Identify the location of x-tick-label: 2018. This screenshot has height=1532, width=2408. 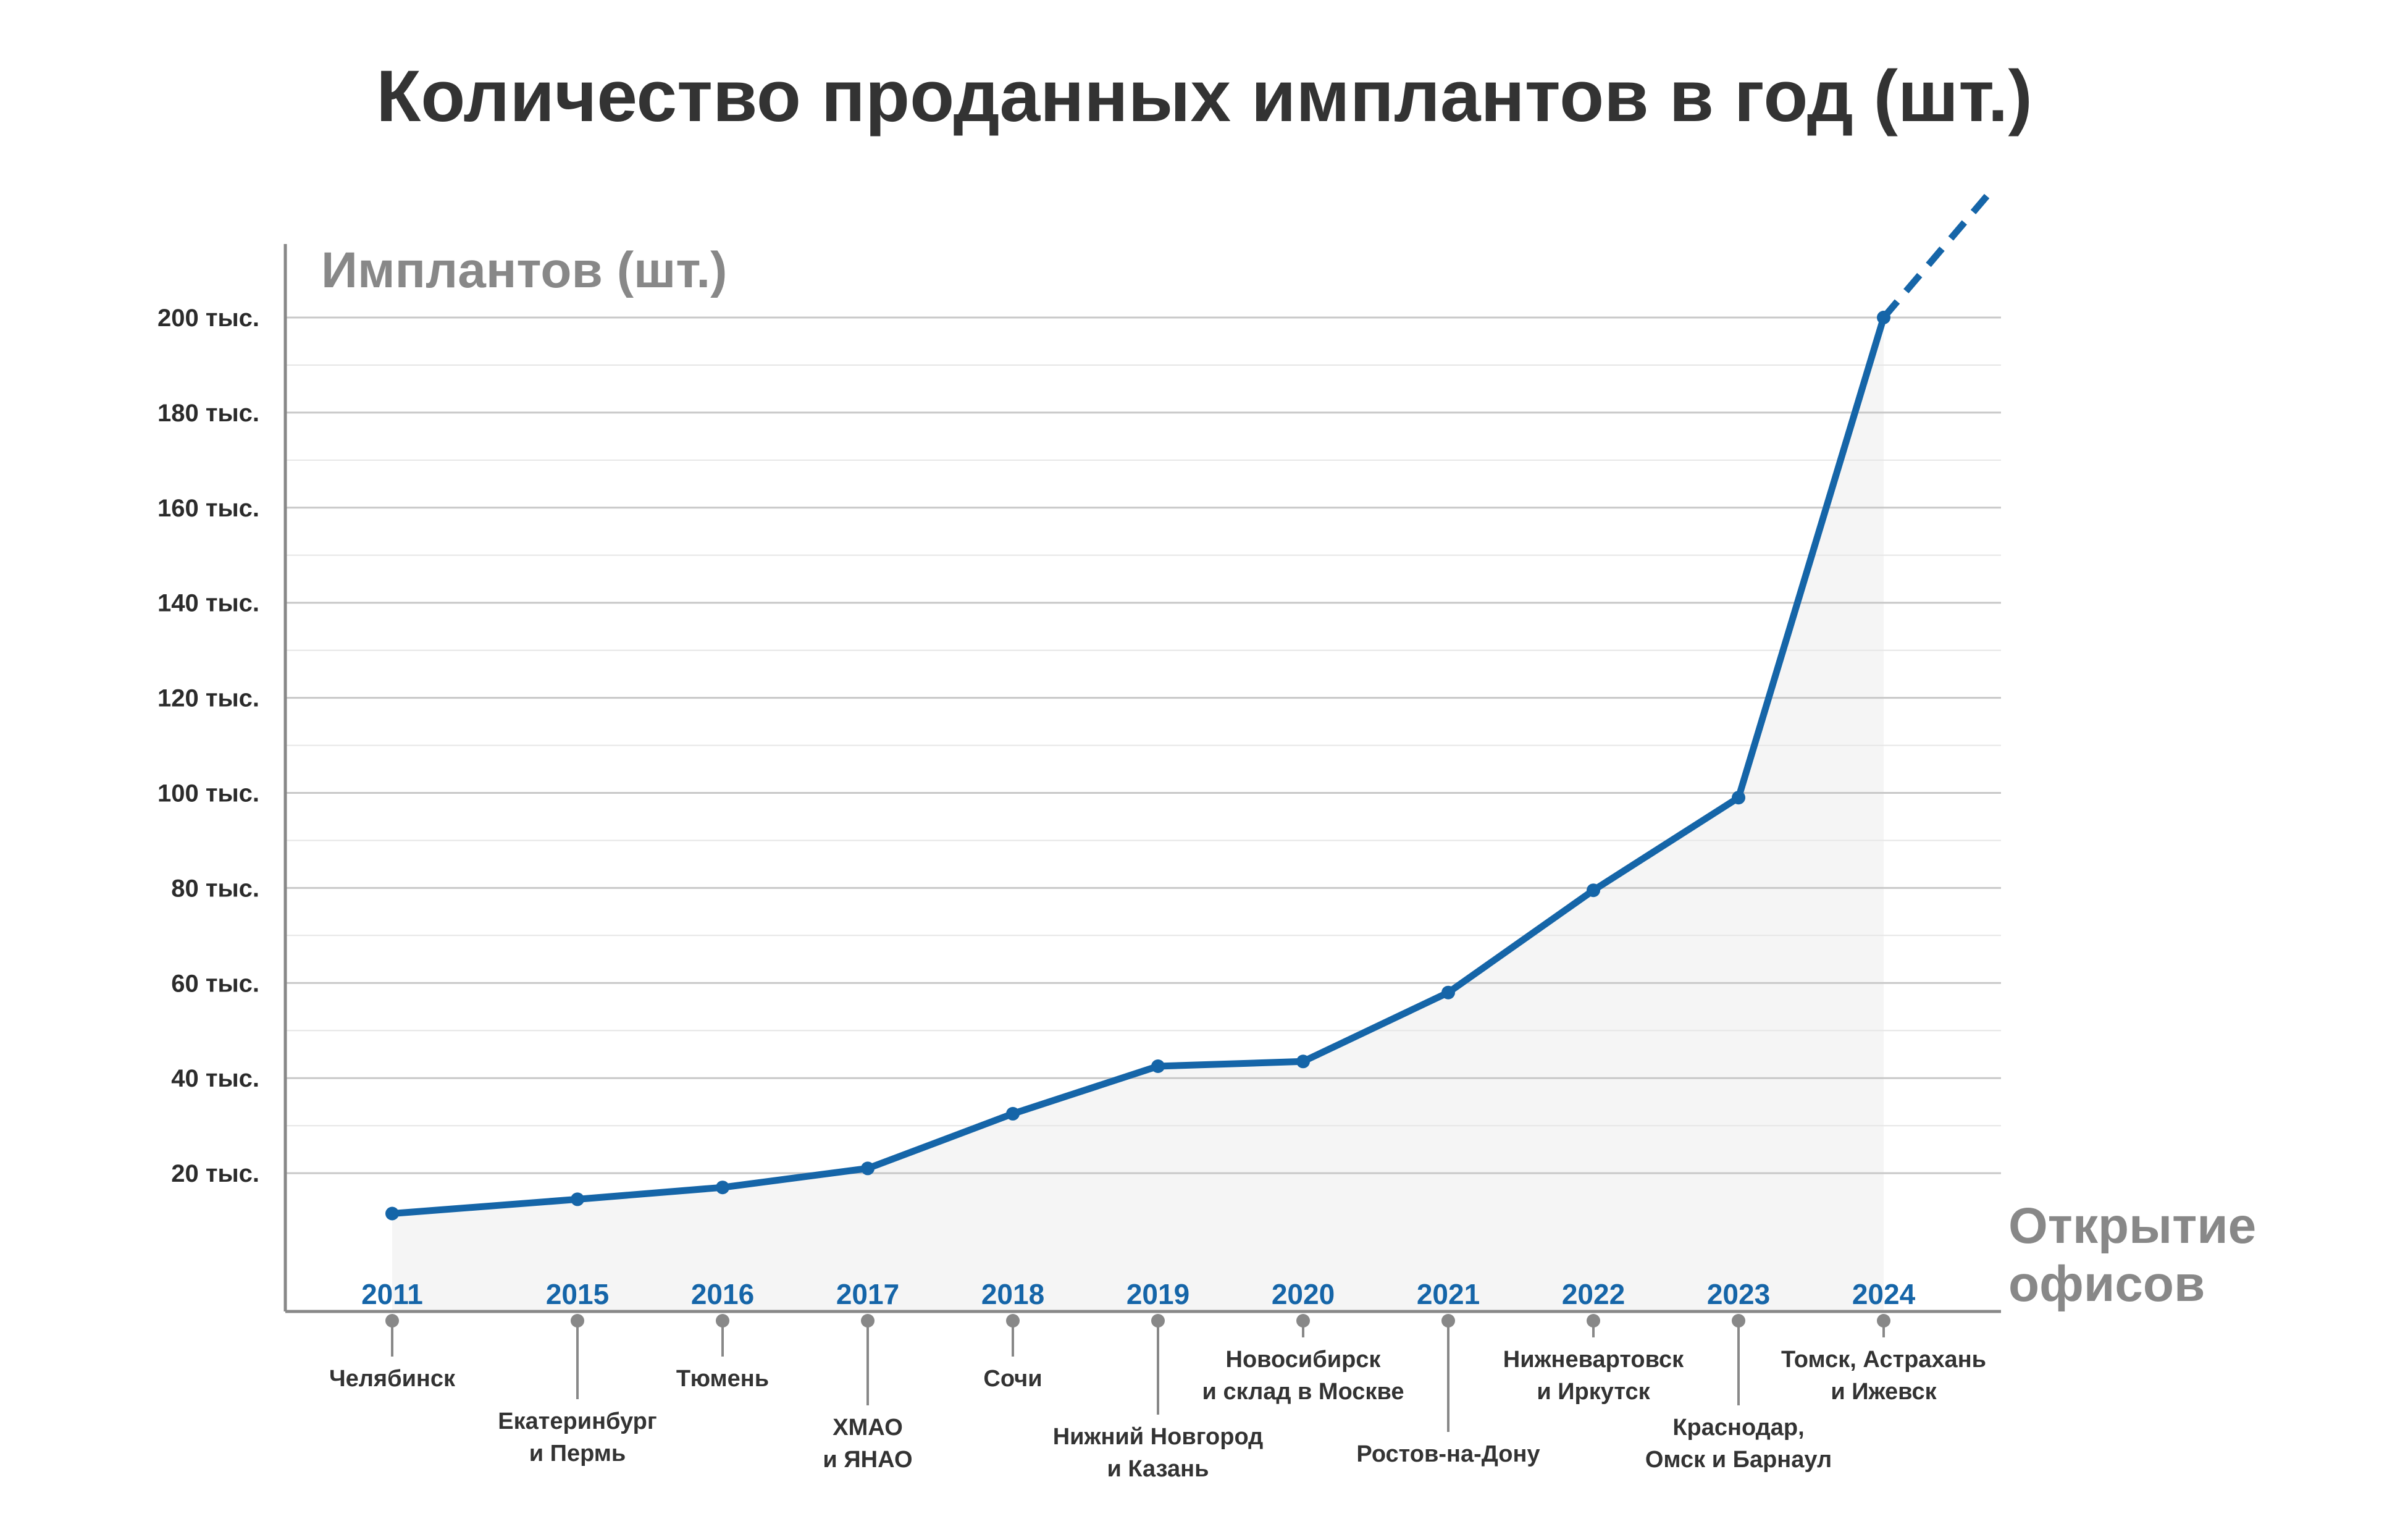
(1012, 1294).